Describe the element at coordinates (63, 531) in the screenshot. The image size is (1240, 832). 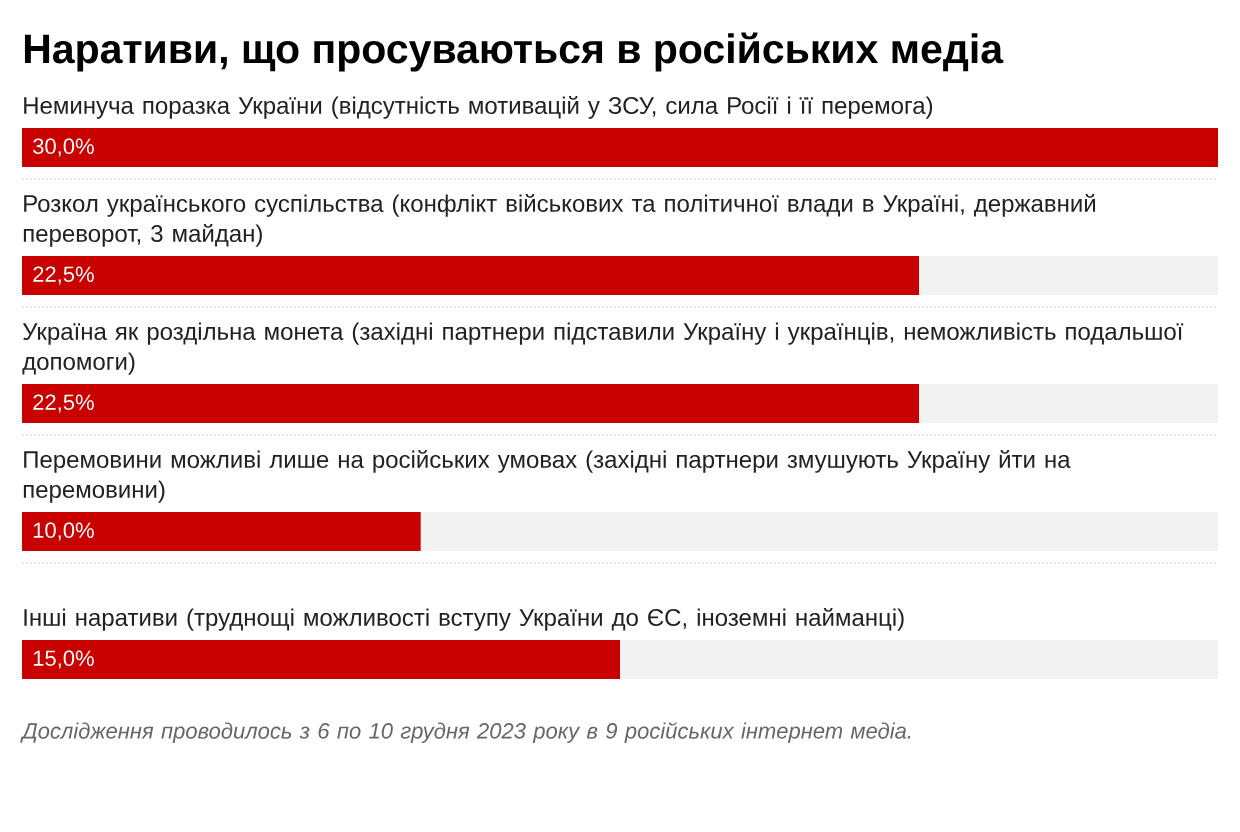
I see `data-label: 10,0%` at that location.